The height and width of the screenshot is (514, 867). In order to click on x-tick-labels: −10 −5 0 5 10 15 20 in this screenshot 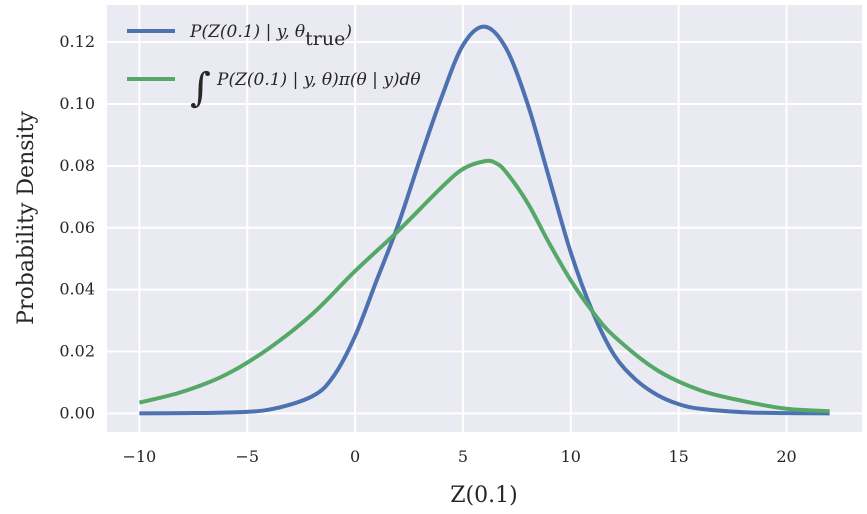, I will do `click(459, 456)`.